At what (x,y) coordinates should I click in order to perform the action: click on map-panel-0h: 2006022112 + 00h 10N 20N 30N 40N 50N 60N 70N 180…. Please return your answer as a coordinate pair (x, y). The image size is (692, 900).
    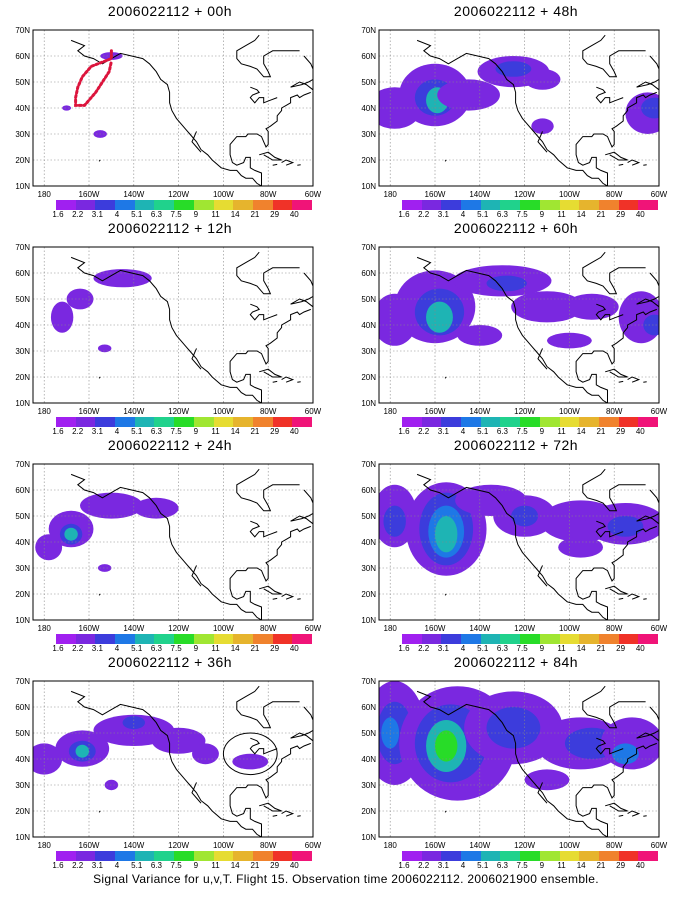
    Looking at the image, I should click on (170, 109).